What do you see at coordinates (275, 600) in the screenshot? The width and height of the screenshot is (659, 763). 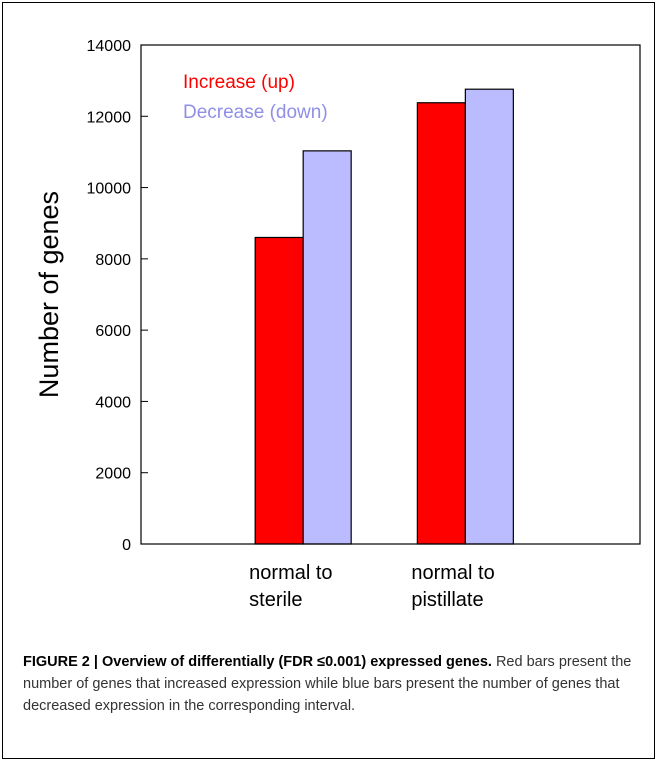 I see `x-category-label: sterile` at bounding box center [275, 600].